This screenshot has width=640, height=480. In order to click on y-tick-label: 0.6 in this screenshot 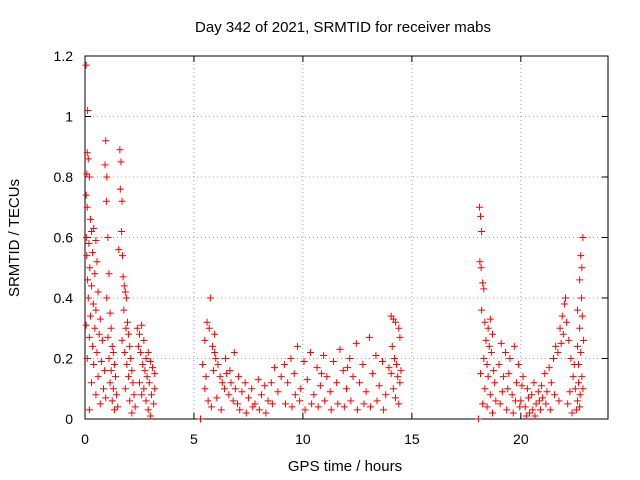, I will do `click(64, 238)`.